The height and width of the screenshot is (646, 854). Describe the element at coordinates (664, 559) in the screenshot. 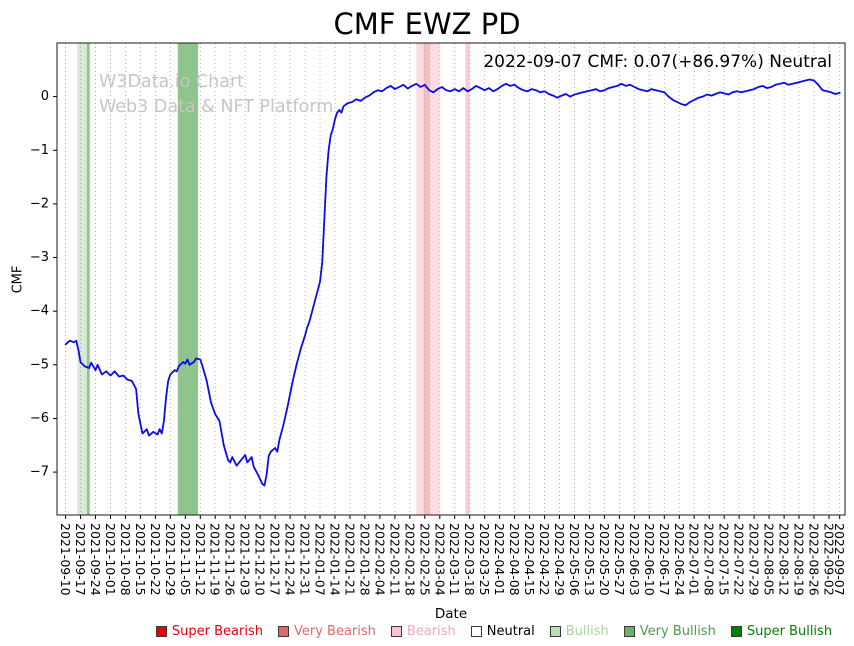

I see `x-tick-label: 2022-06-17` at that location.